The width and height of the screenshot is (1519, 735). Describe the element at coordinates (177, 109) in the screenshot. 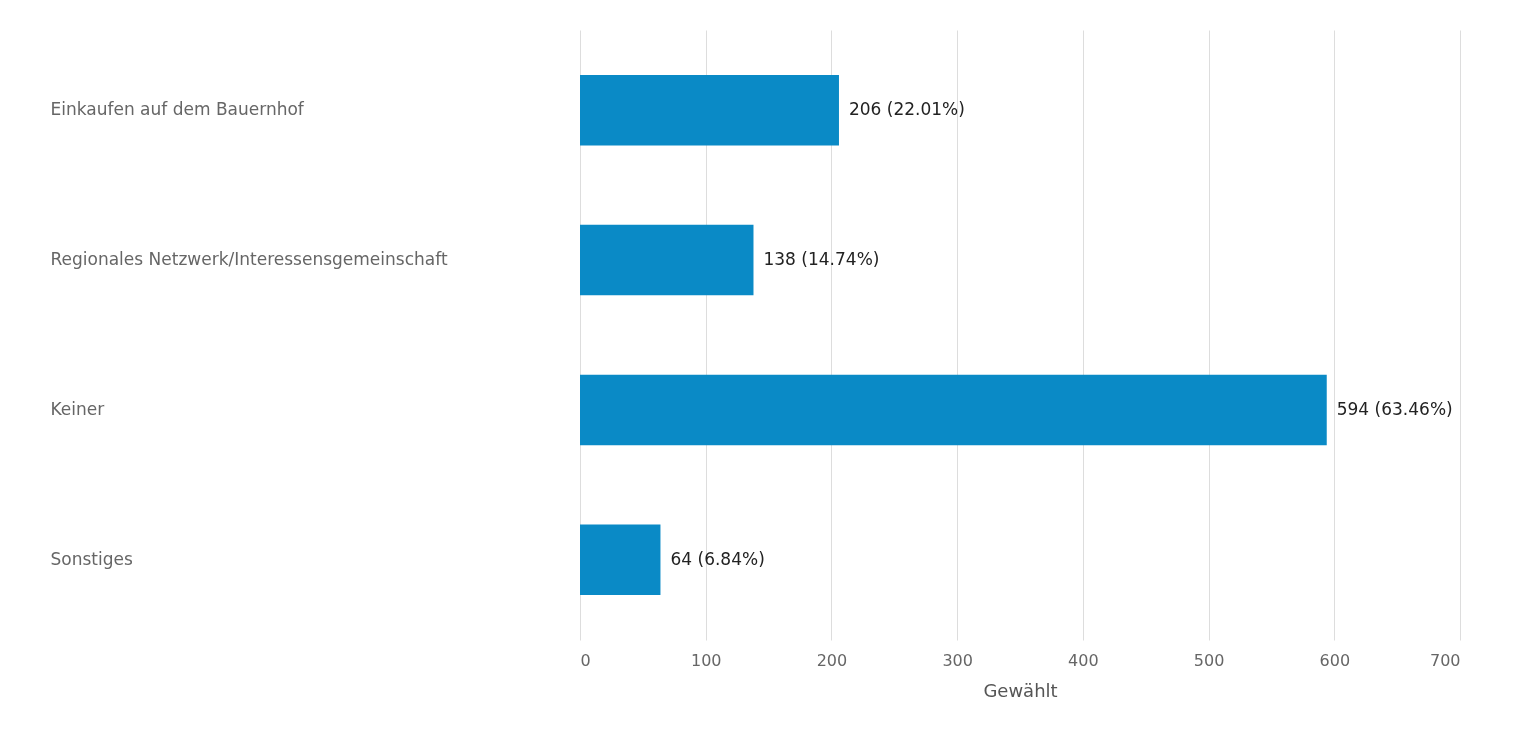

I see `y-tick-label: Einkaufen auf dem Bauernhof` at that location.